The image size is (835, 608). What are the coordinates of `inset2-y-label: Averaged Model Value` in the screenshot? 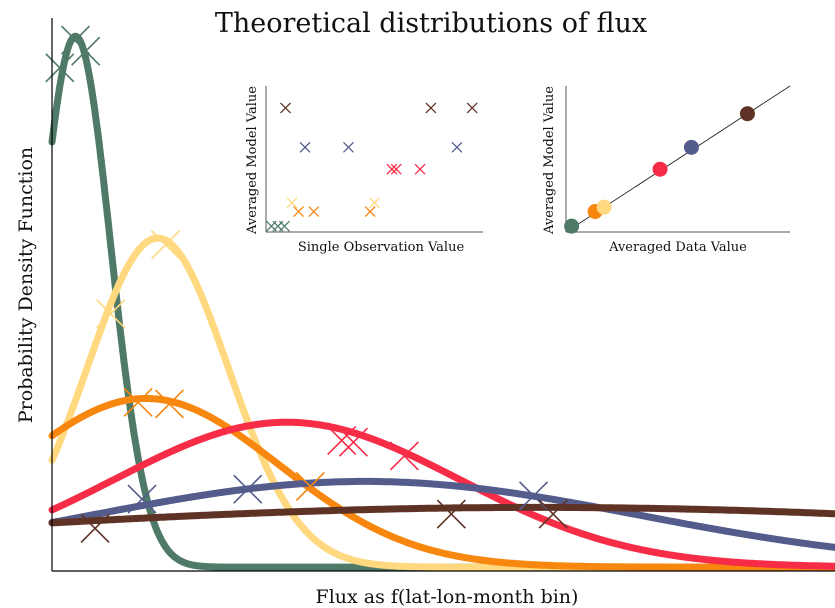 It's located at (549, 160).